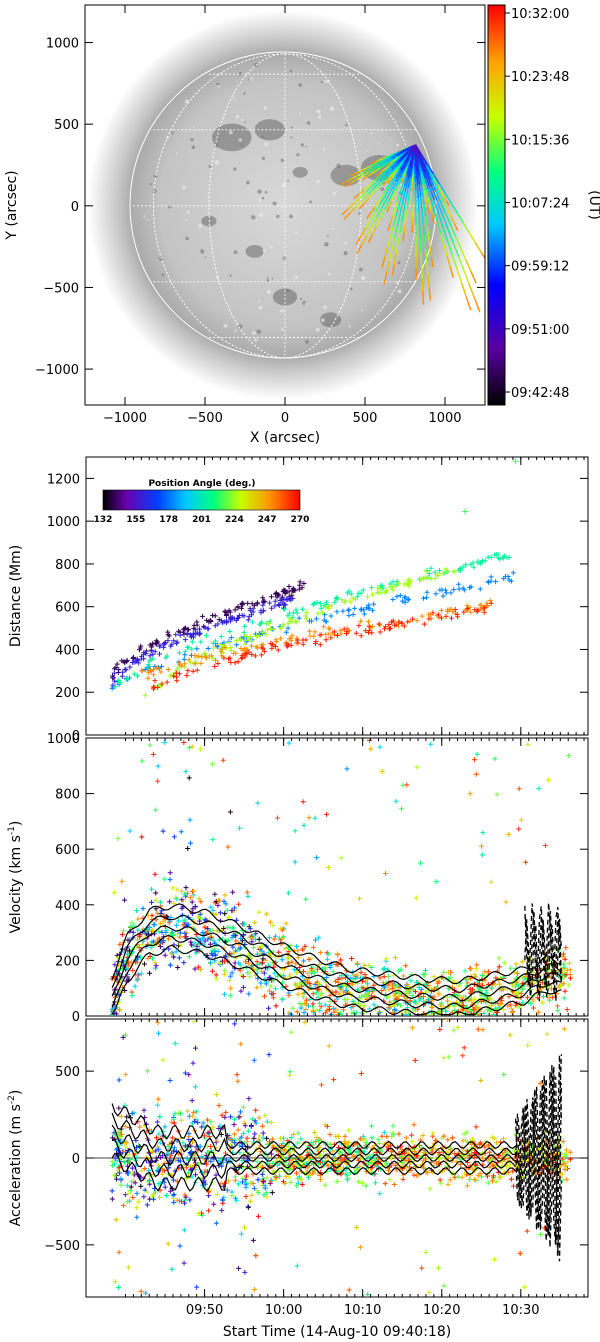  Describe the element at coordinates (444, 418) in the screenshot. I see `x-tick-label: 1000` at that location.